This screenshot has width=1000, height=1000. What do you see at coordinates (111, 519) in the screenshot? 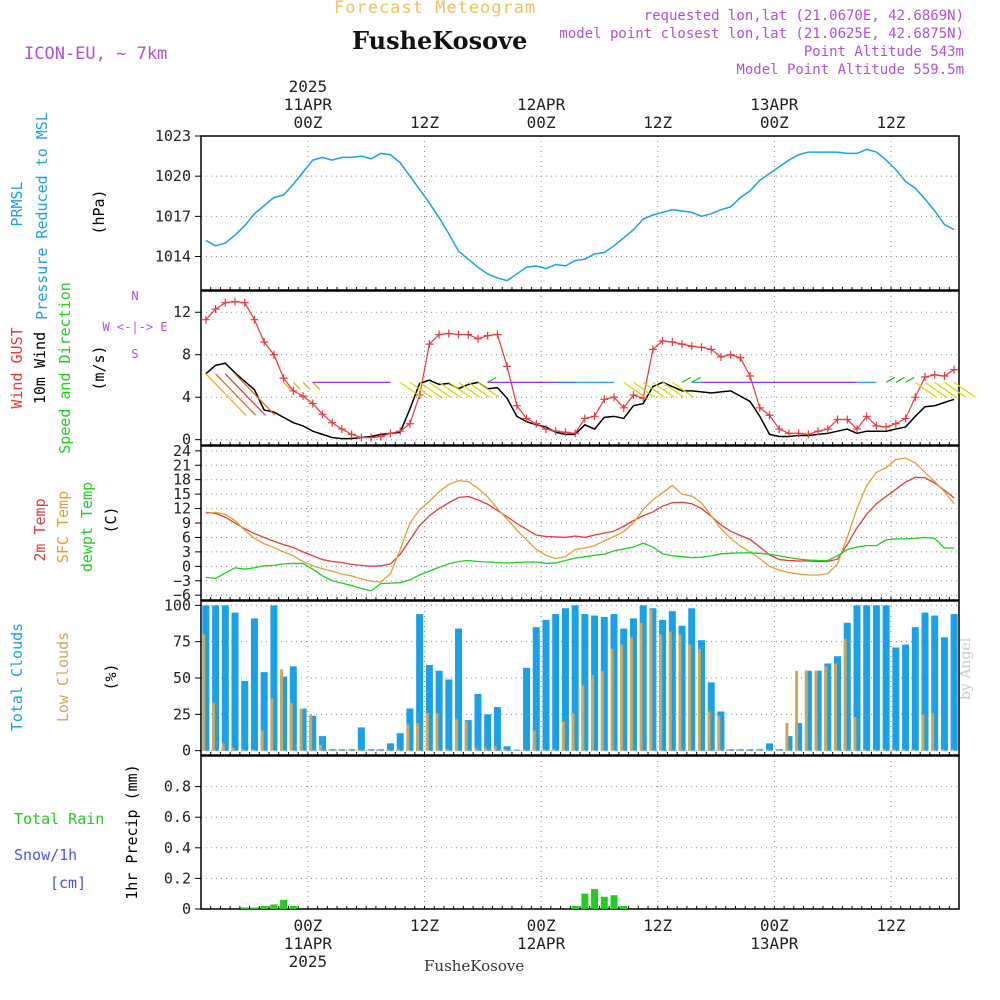
I see `temp-units: (C)` at bounding box center [111, 519].